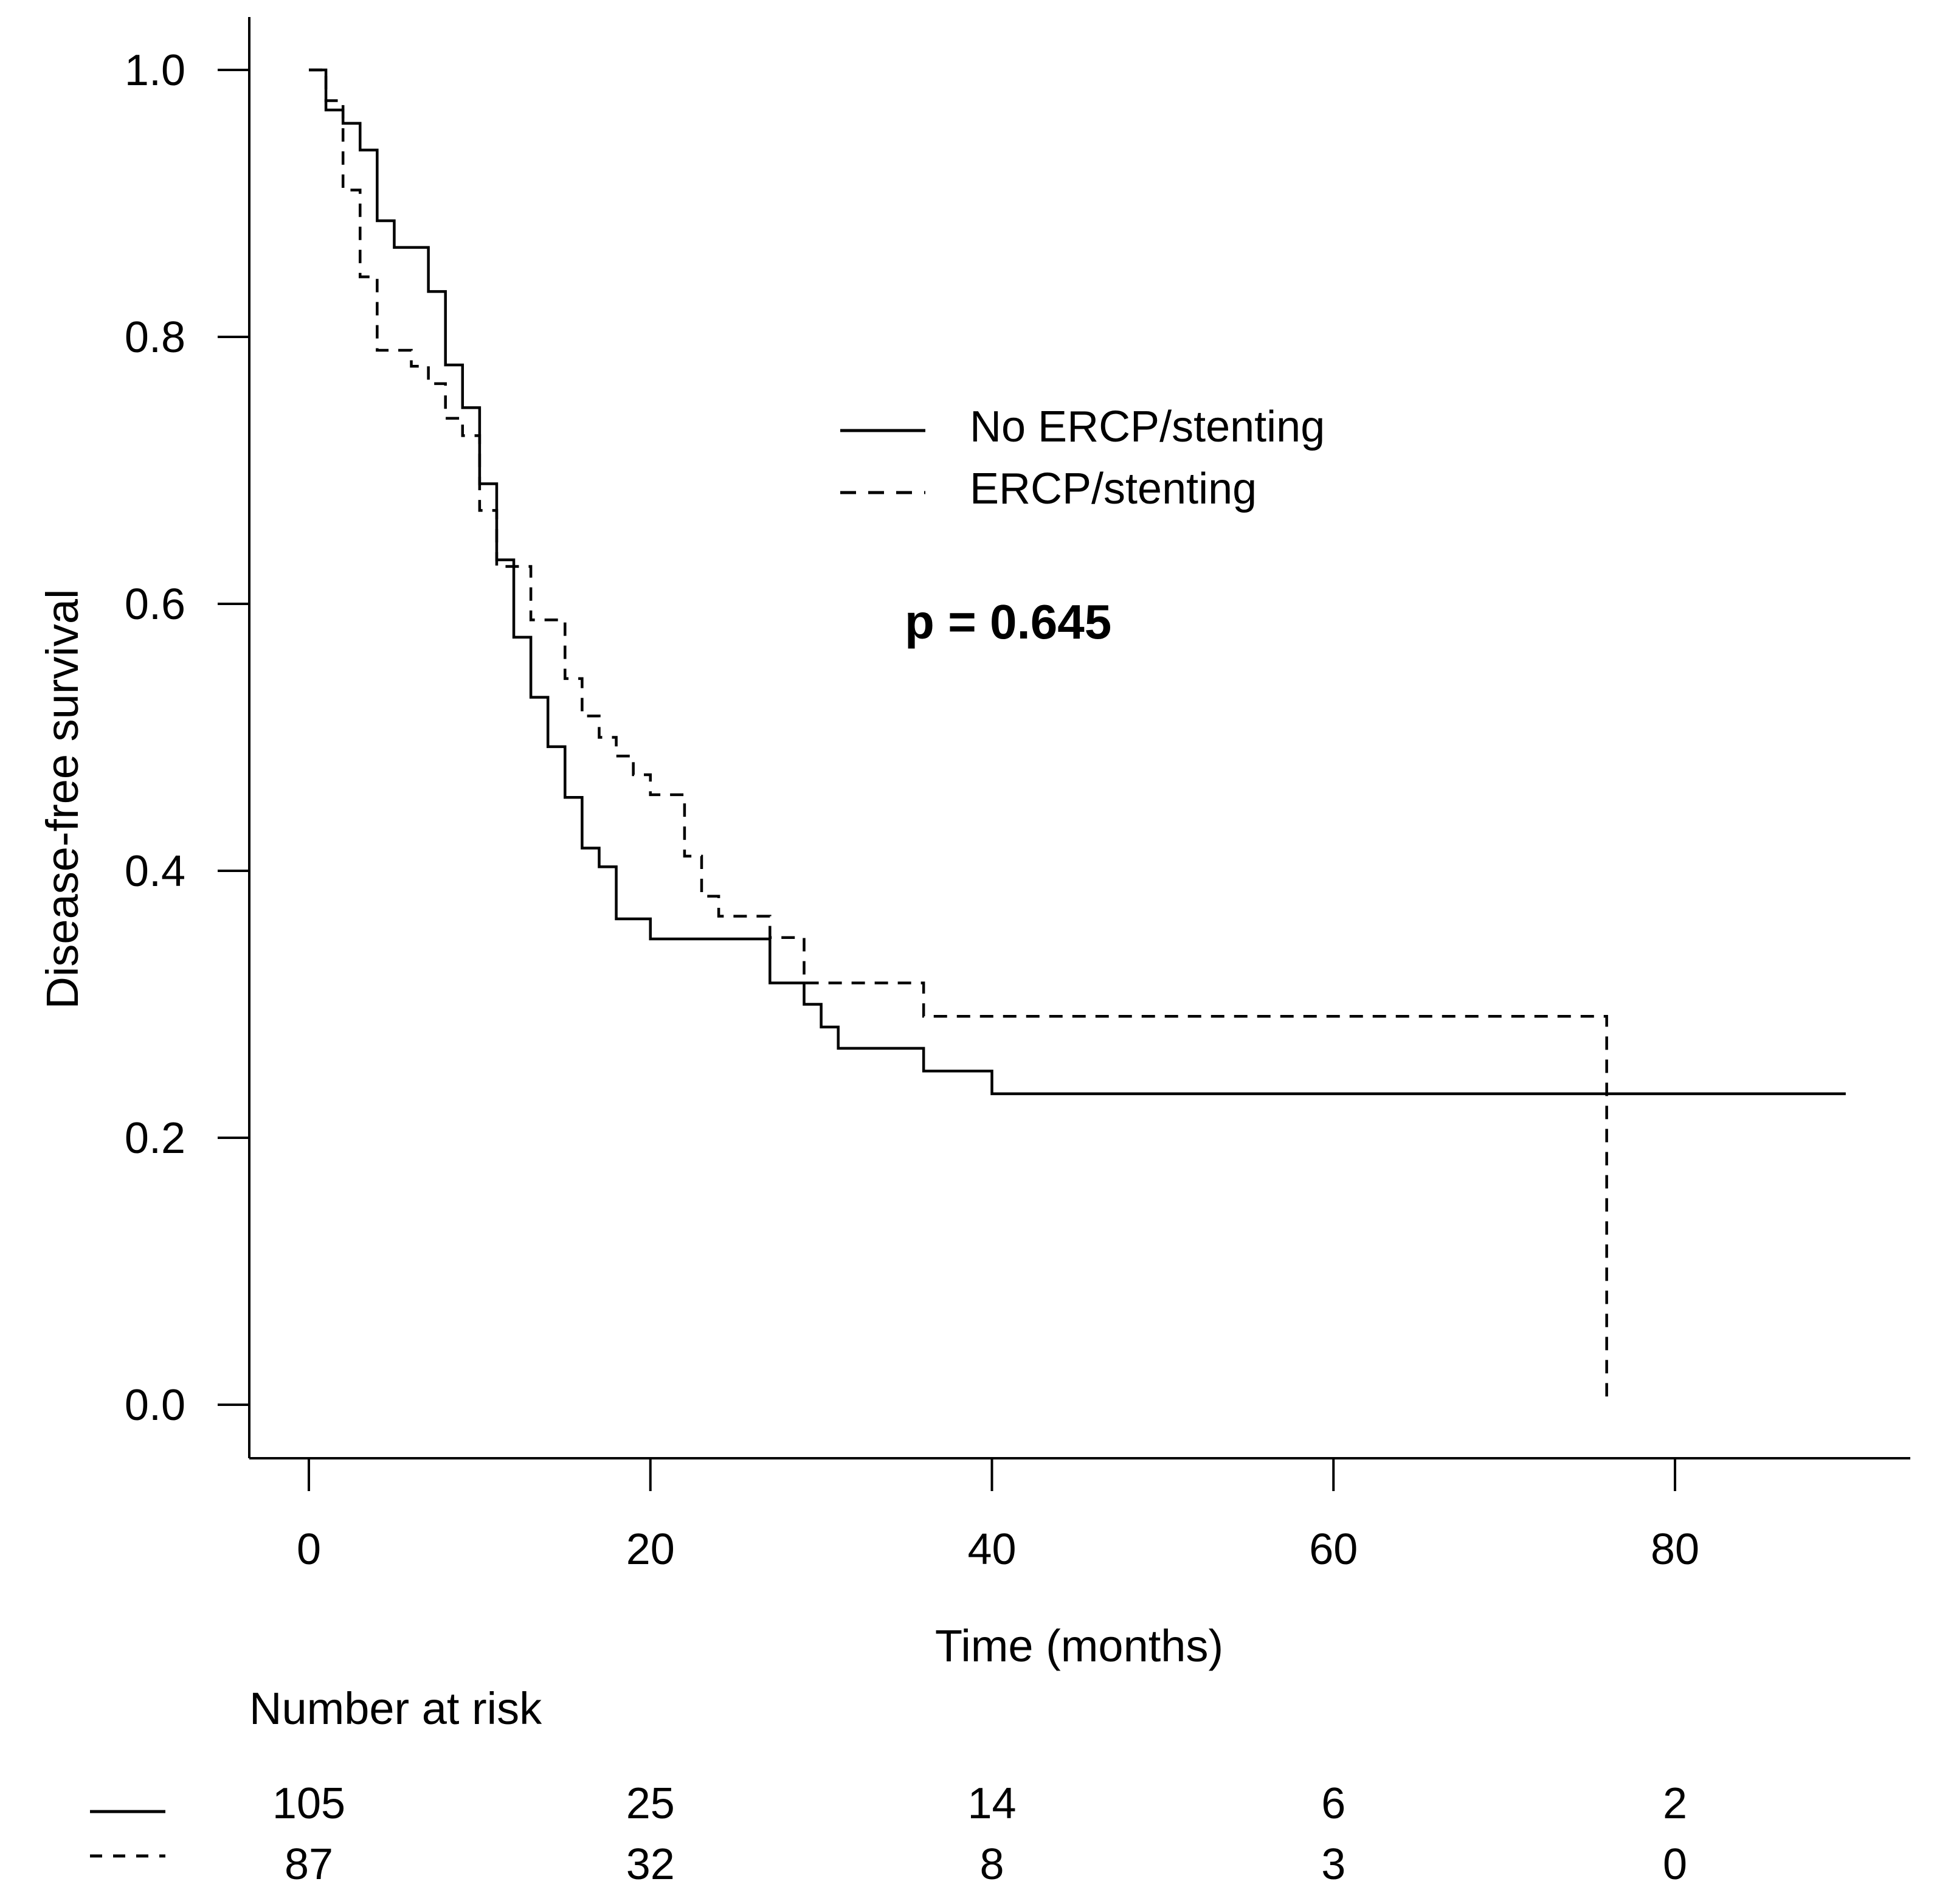  What do you see at coordinates (62, 799) in the screenshot?
I see `y-axis-label: Disease-free survival` at bounding box center [62, 799].